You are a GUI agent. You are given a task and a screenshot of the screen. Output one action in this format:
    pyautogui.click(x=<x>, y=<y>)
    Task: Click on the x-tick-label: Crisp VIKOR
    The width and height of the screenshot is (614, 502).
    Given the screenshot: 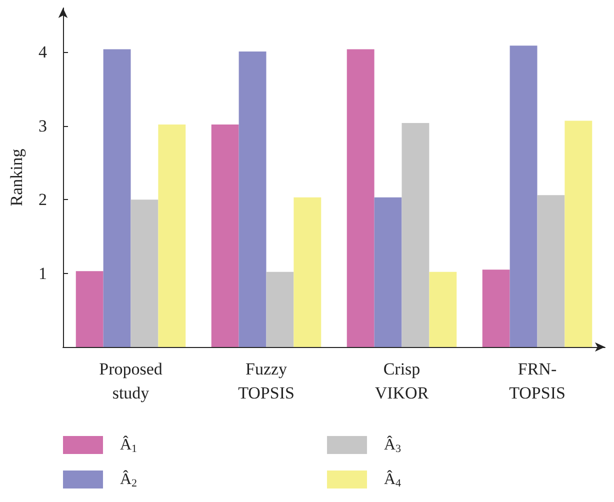 What is the action you would take?
    pyautogui.click(x=402, y=381)
    